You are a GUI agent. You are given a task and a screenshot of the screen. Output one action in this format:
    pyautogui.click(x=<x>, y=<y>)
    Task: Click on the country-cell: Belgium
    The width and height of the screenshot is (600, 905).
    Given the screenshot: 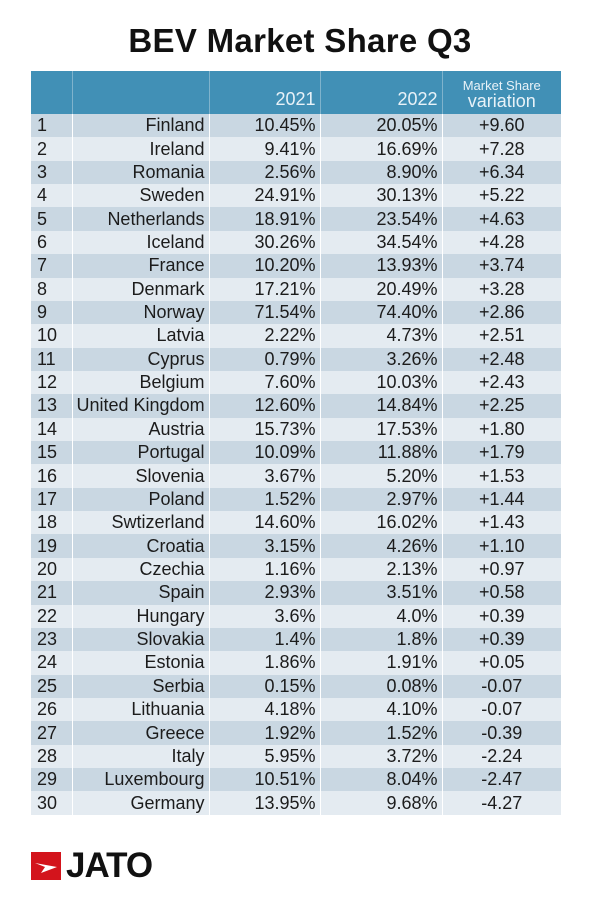 What is the action you would take?
    pyautogui.click(x=141, y=382)
    